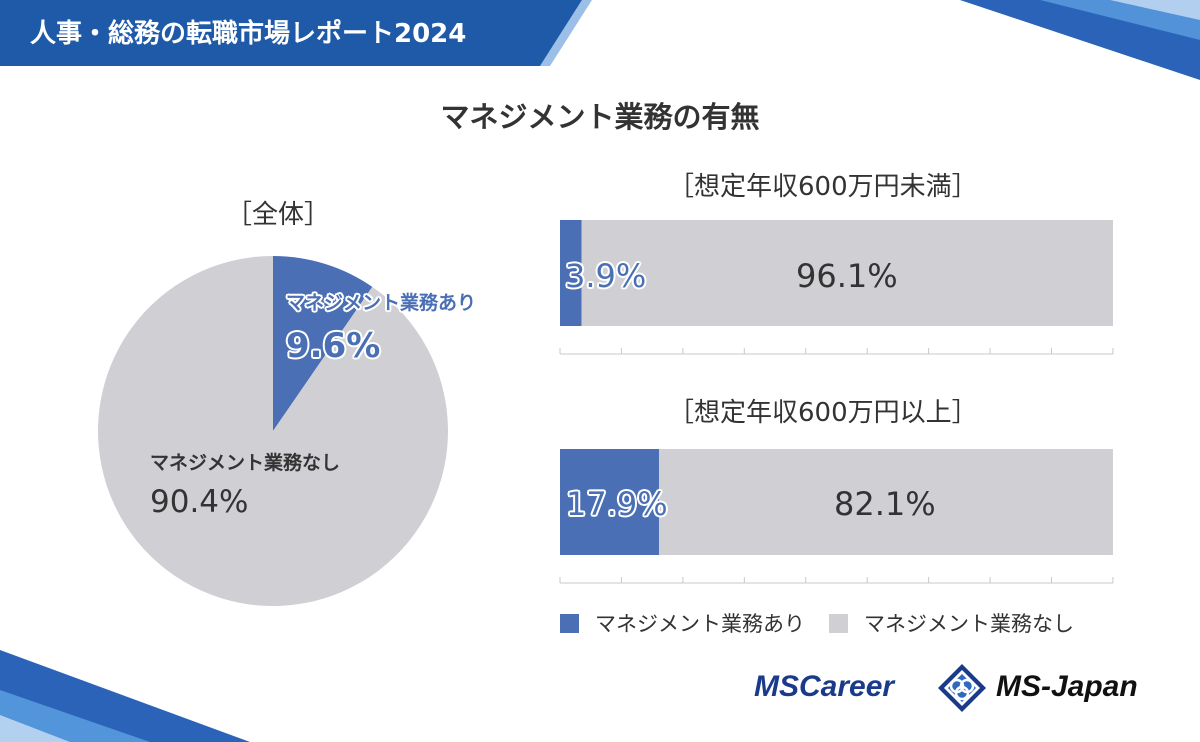 The image size is (1200, 742). What do you see at coordinates (569, 623) in the screenshot?
I see `legend-swatch-with` at bounding box center [569, 623].